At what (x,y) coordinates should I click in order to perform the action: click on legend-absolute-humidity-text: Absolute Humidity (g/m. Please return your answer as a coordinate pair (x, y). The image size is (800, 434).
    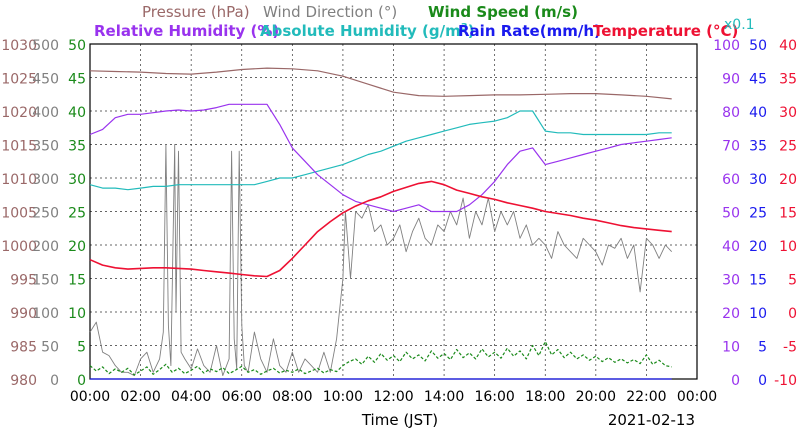
    Looking at the image, I should click on (360, 31).